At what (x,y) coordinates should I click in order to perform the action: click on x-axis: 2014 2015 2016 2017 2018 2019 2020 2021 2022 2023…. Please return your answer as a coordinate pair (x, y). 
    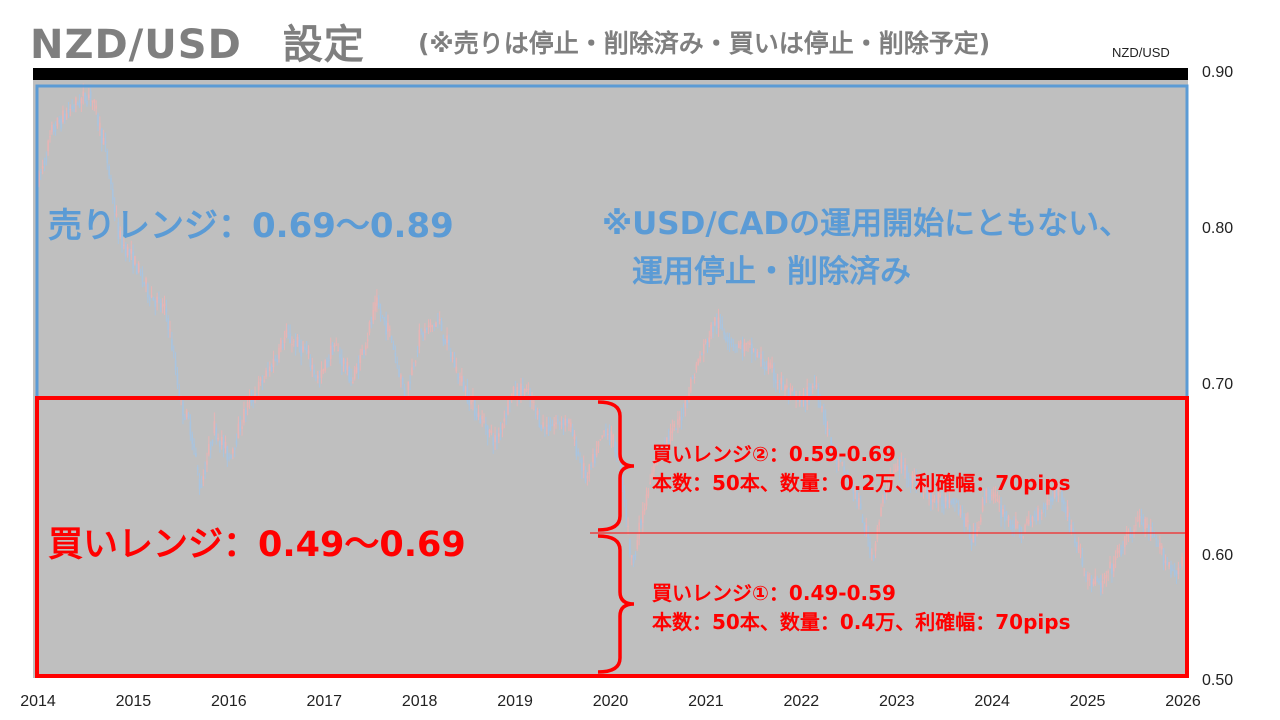
    Looking at the image, I should click on (610, 701).